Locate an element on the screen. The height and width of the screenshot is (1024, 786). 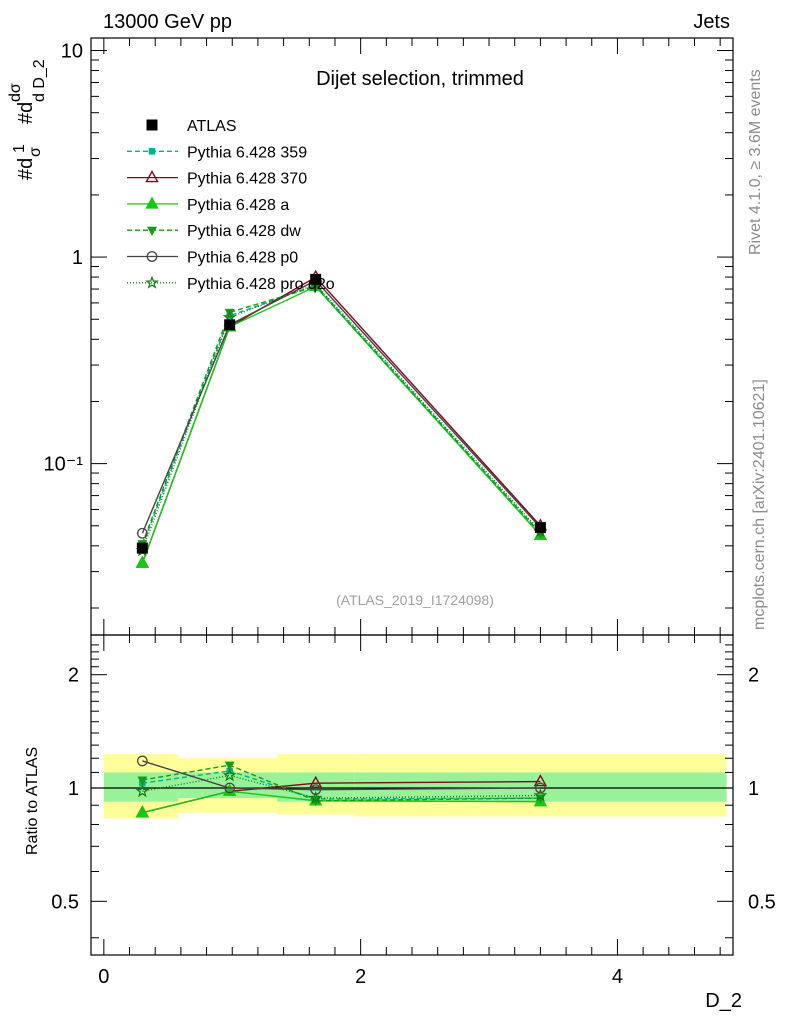
x-axis-label: D_2 is located at coordinates (723, 1001).